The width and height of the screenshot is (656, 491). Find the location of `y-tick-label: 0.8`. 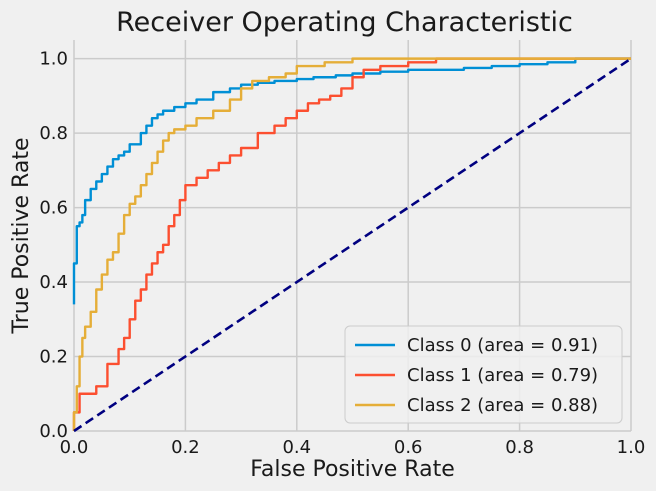

y-tick-label: 0.8 is located at coordinates (53, 133).